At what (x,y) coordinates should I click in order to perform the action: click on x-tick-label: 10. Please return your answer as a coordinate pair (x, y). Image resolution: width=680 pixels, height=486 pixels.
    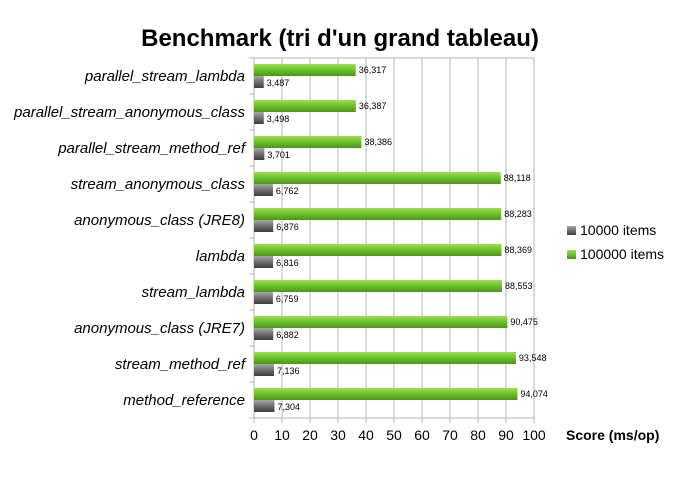
    Looking at the image, I should click on (282, 435).